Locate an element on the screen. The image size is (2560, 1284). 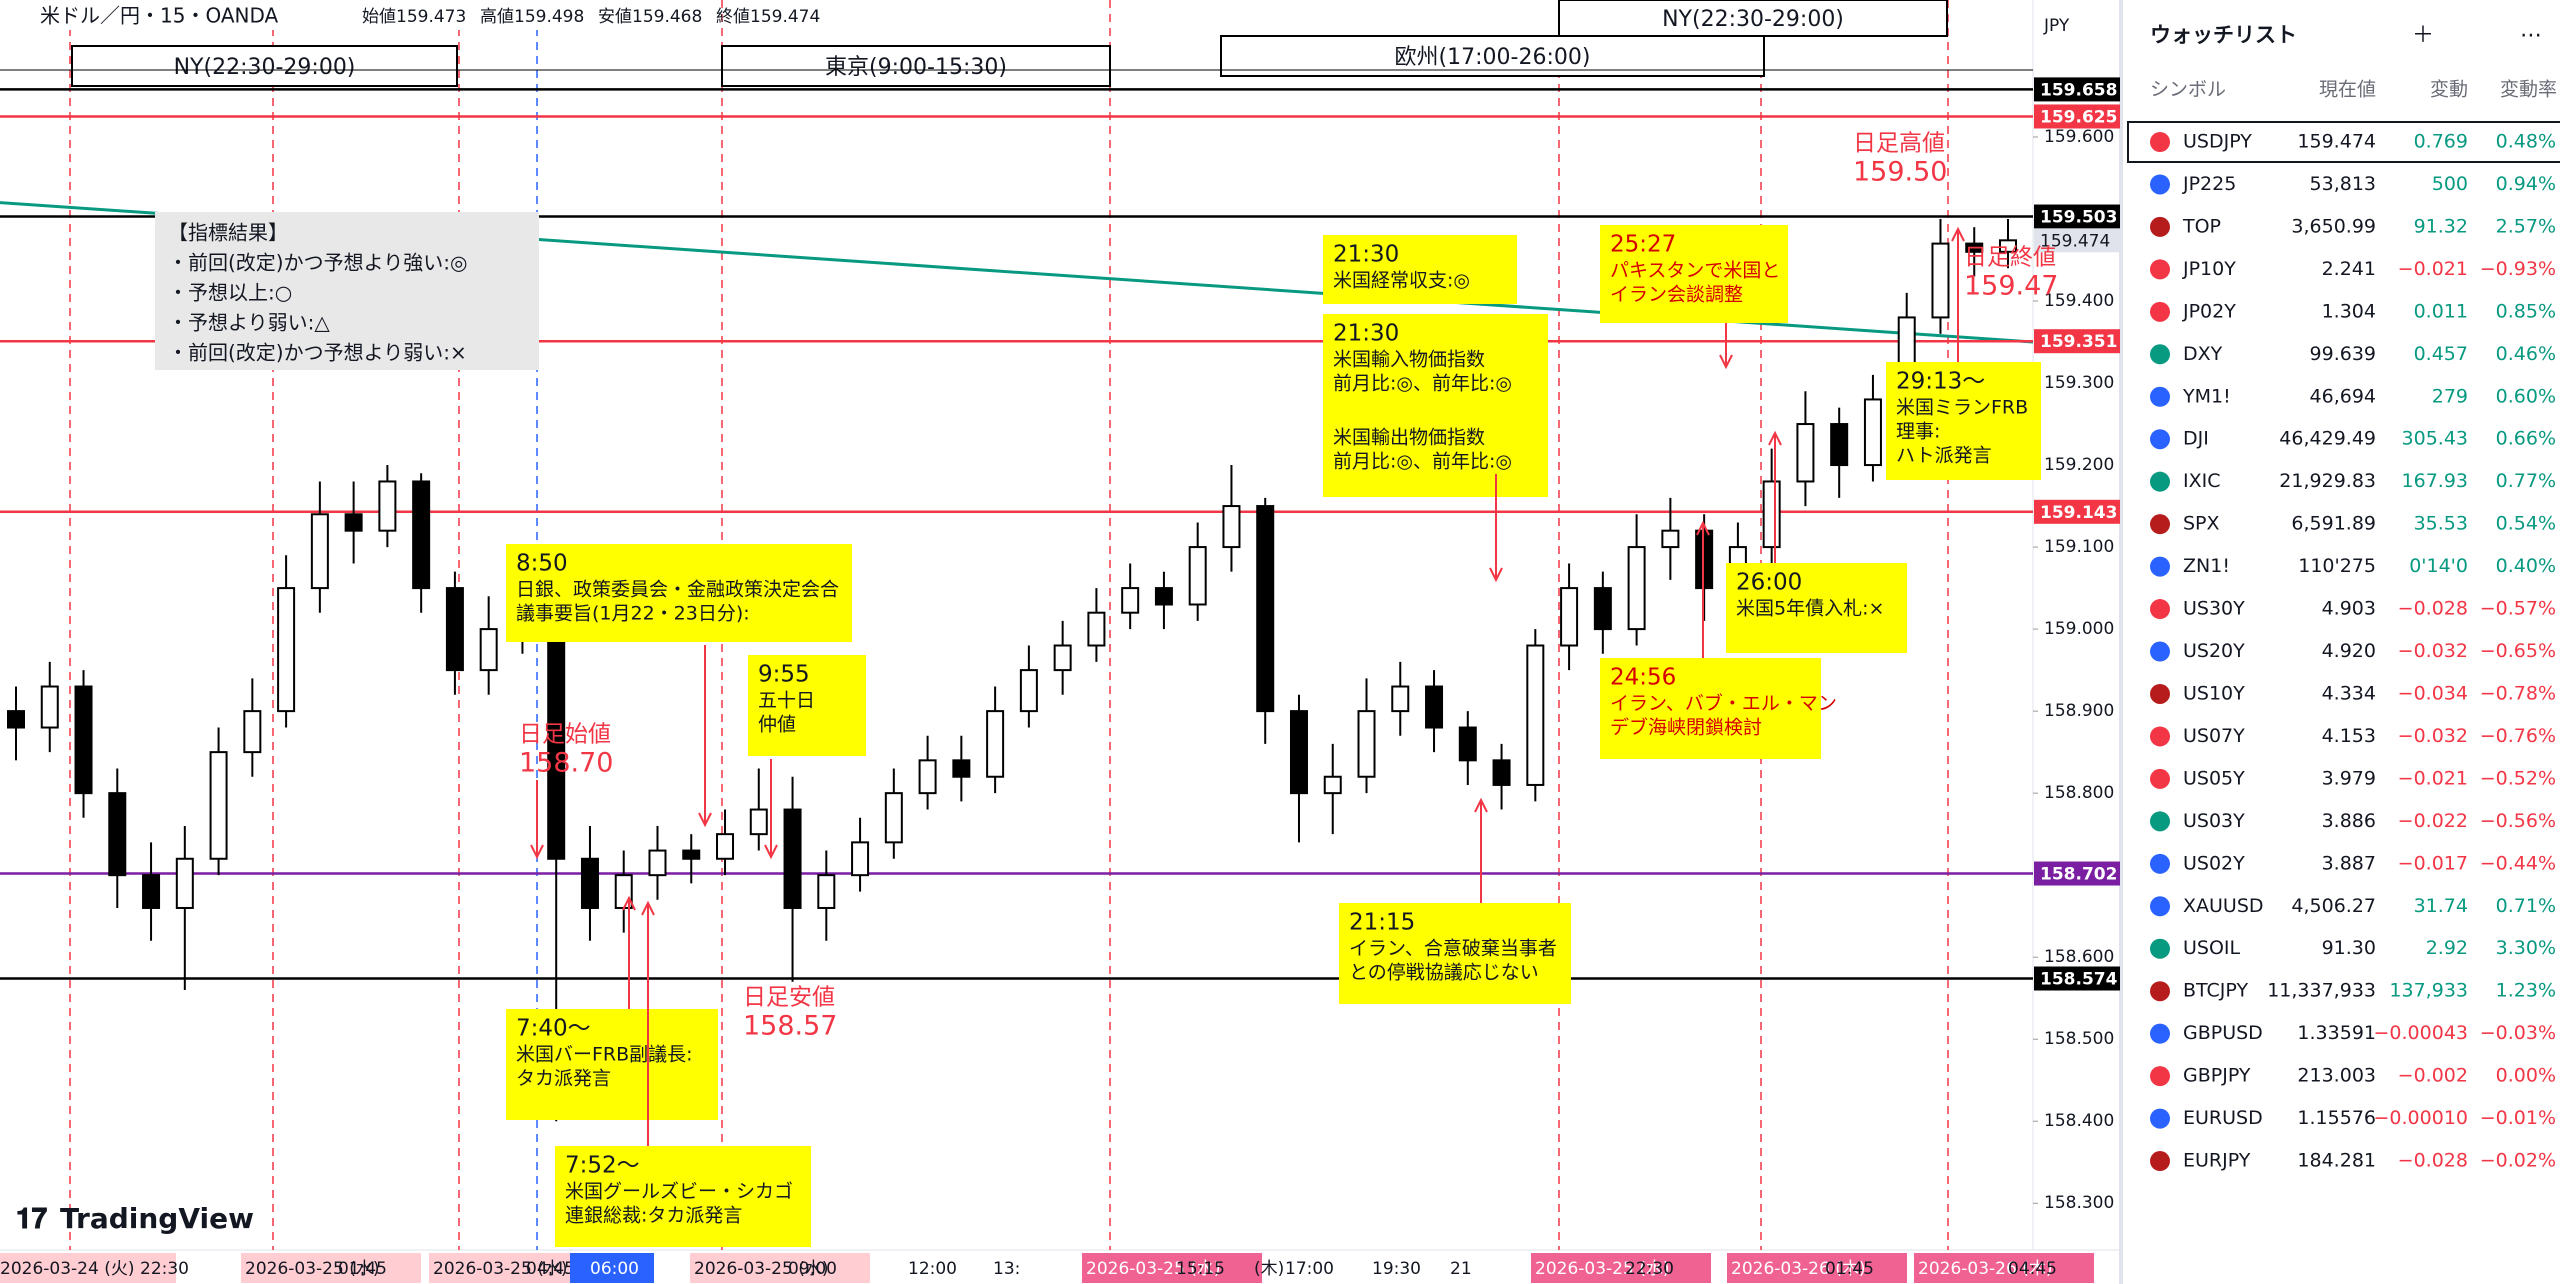
symbol: US02Y is located at coordinates (2214, 863).